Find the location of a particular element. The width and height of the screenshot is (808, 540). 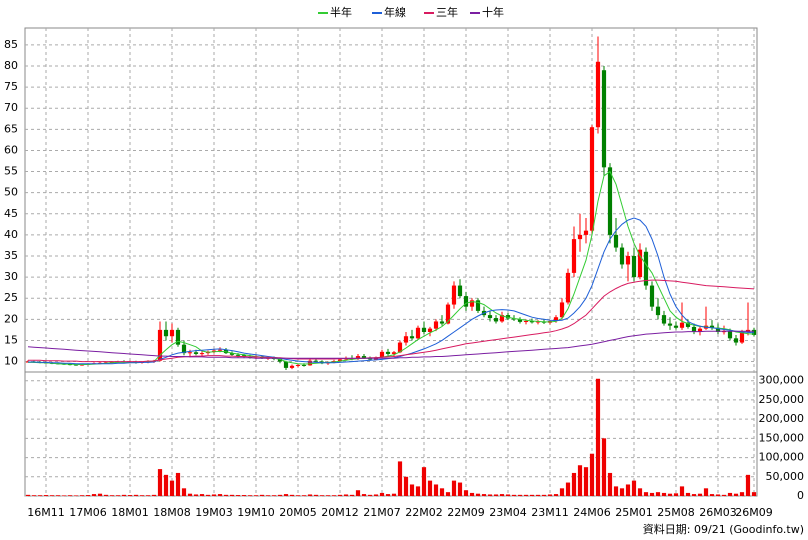

y-tick-label: 55 is located at coordinates (11, 171).